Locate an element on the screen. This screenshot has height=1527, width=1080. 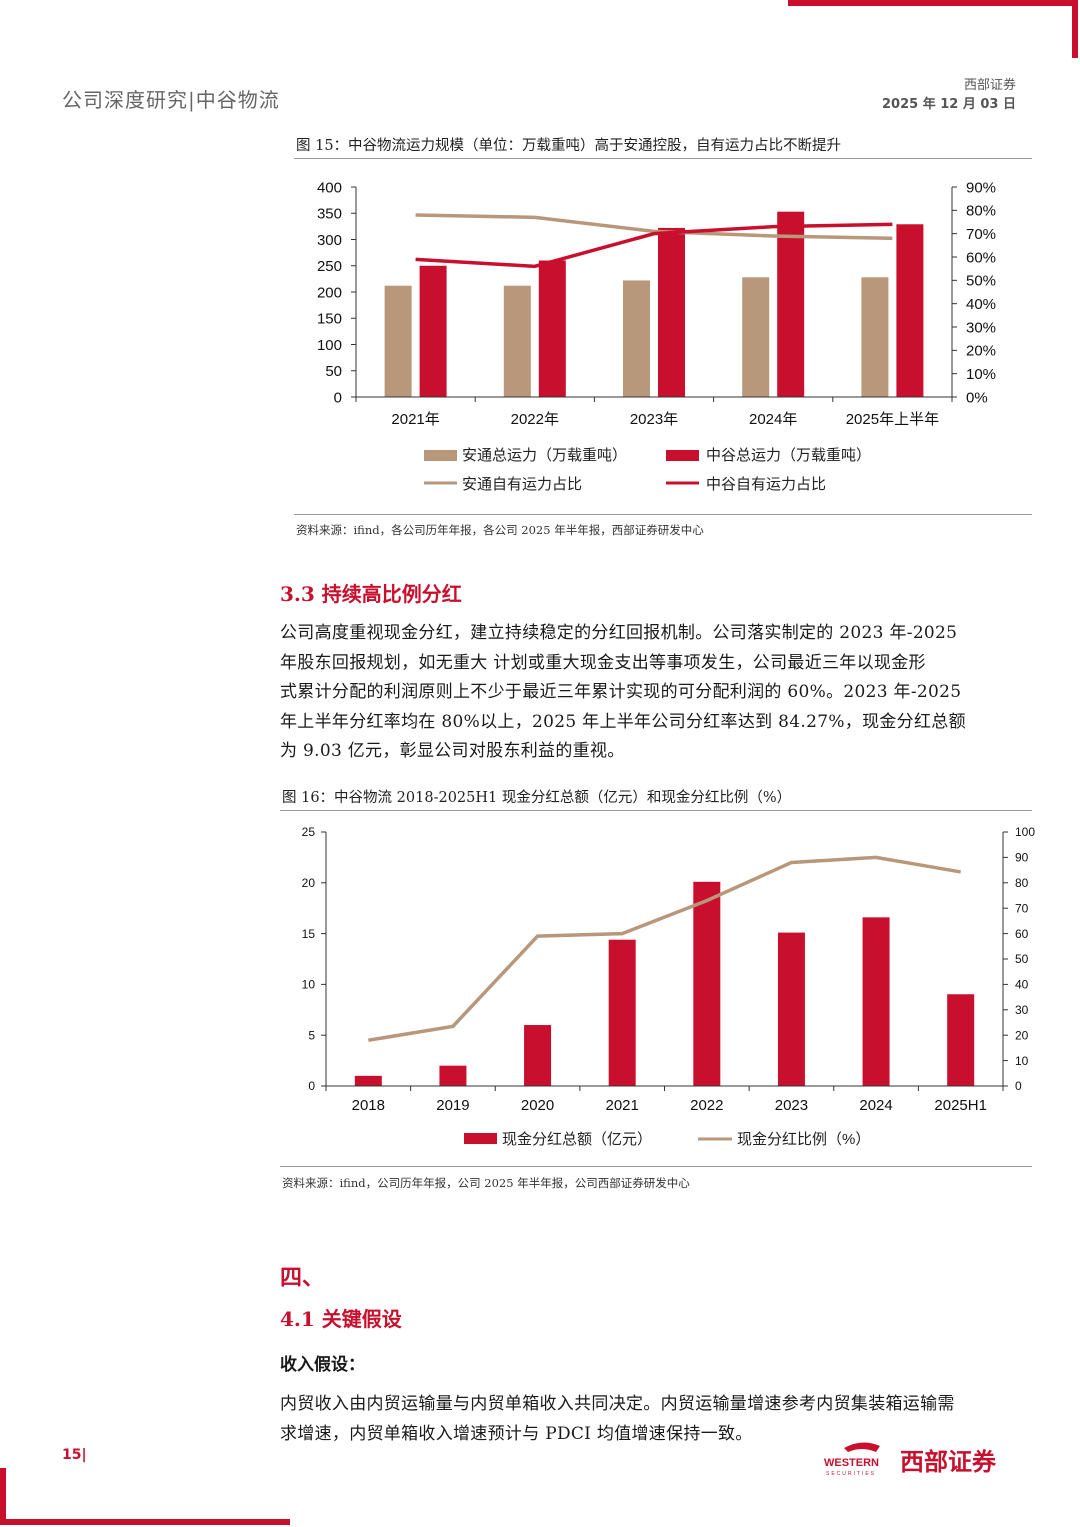
figure15-top-rule is located at coordinates (663, 158).